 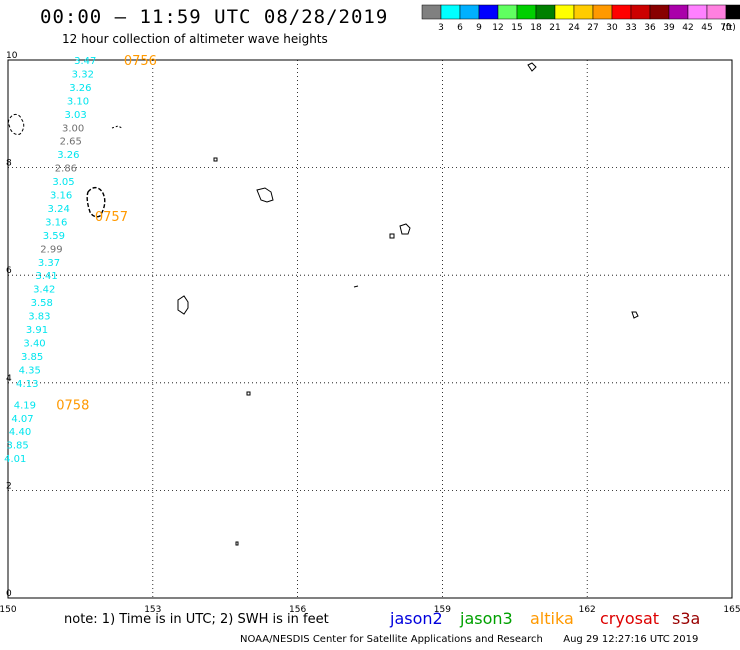 What do you see at coordinates (612, 28) in the screenshot?
I see `scale-label: 30` at bounding box center [612, 28].